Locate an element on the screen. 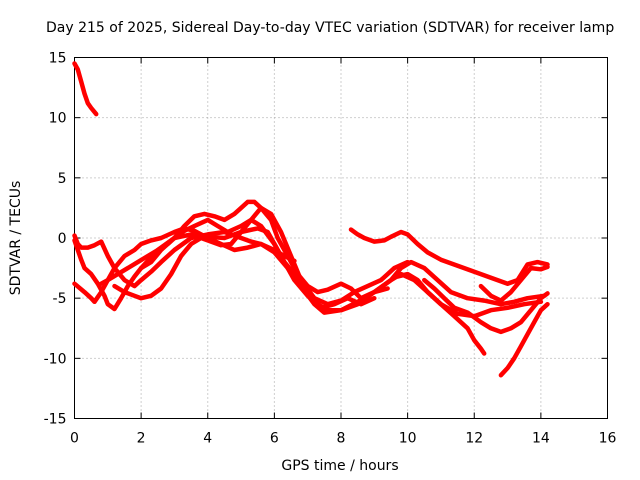 This screenshot has height=480, width=640. x-tick-label: 2 is located at coordinates (141, 439).